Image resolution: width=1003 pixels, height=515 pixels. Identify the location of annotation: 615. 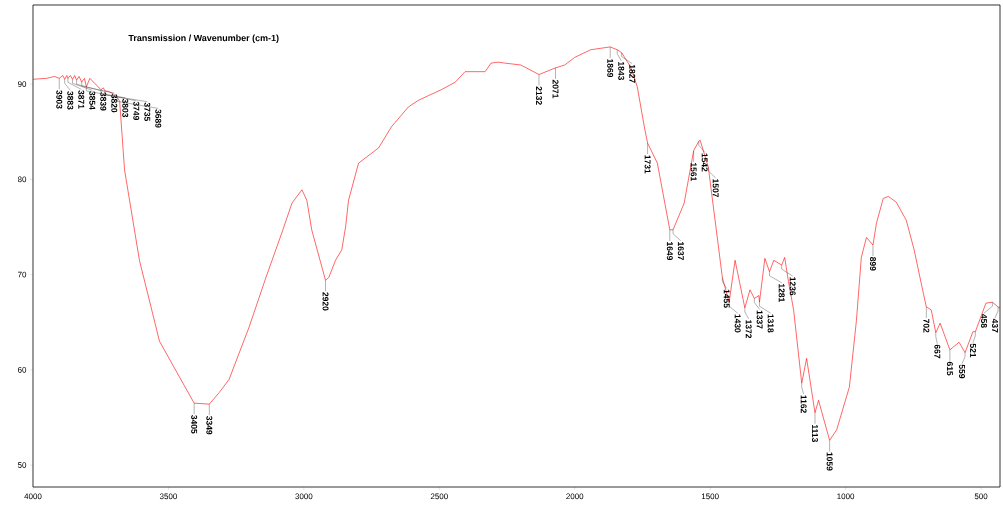
(949, 368).